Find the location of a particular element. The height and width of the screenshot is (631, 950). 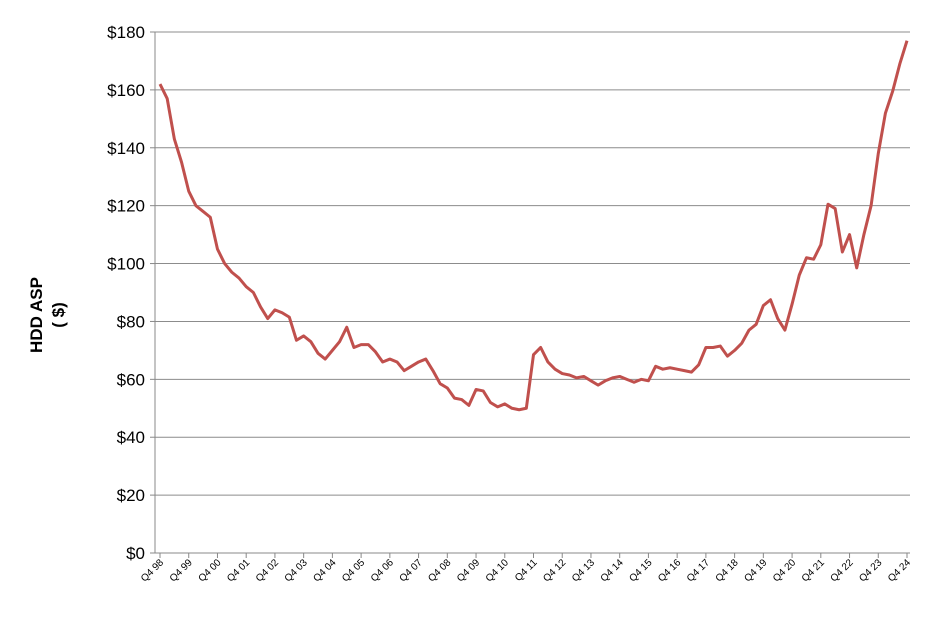

y-tick-label: $20 is located at coordinates (131, 495).